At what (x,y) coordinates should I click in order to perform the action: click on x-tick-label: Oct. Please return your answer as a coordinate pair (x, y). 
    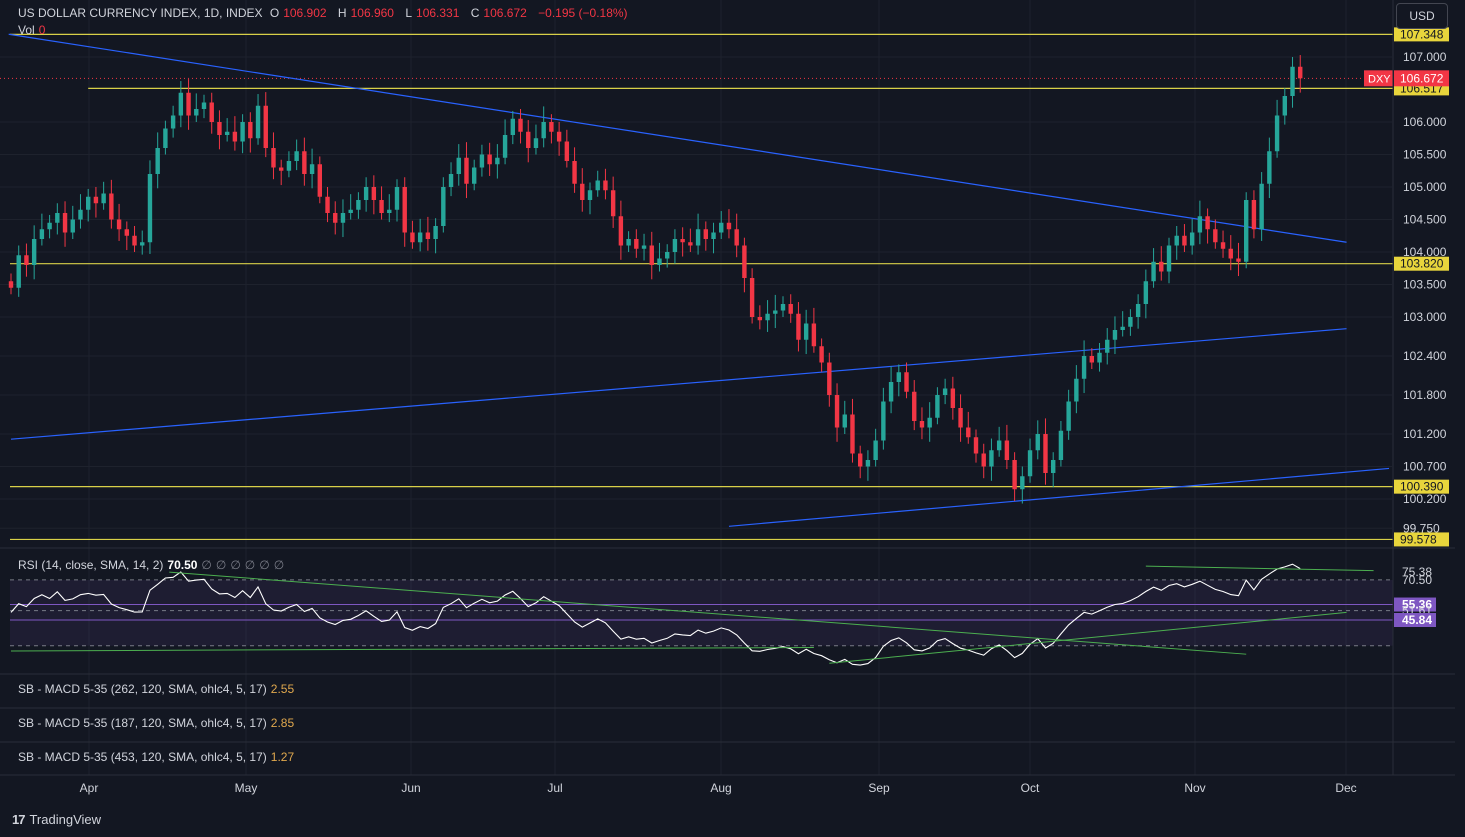
    Looking at the image, I should click on (1030, 788).